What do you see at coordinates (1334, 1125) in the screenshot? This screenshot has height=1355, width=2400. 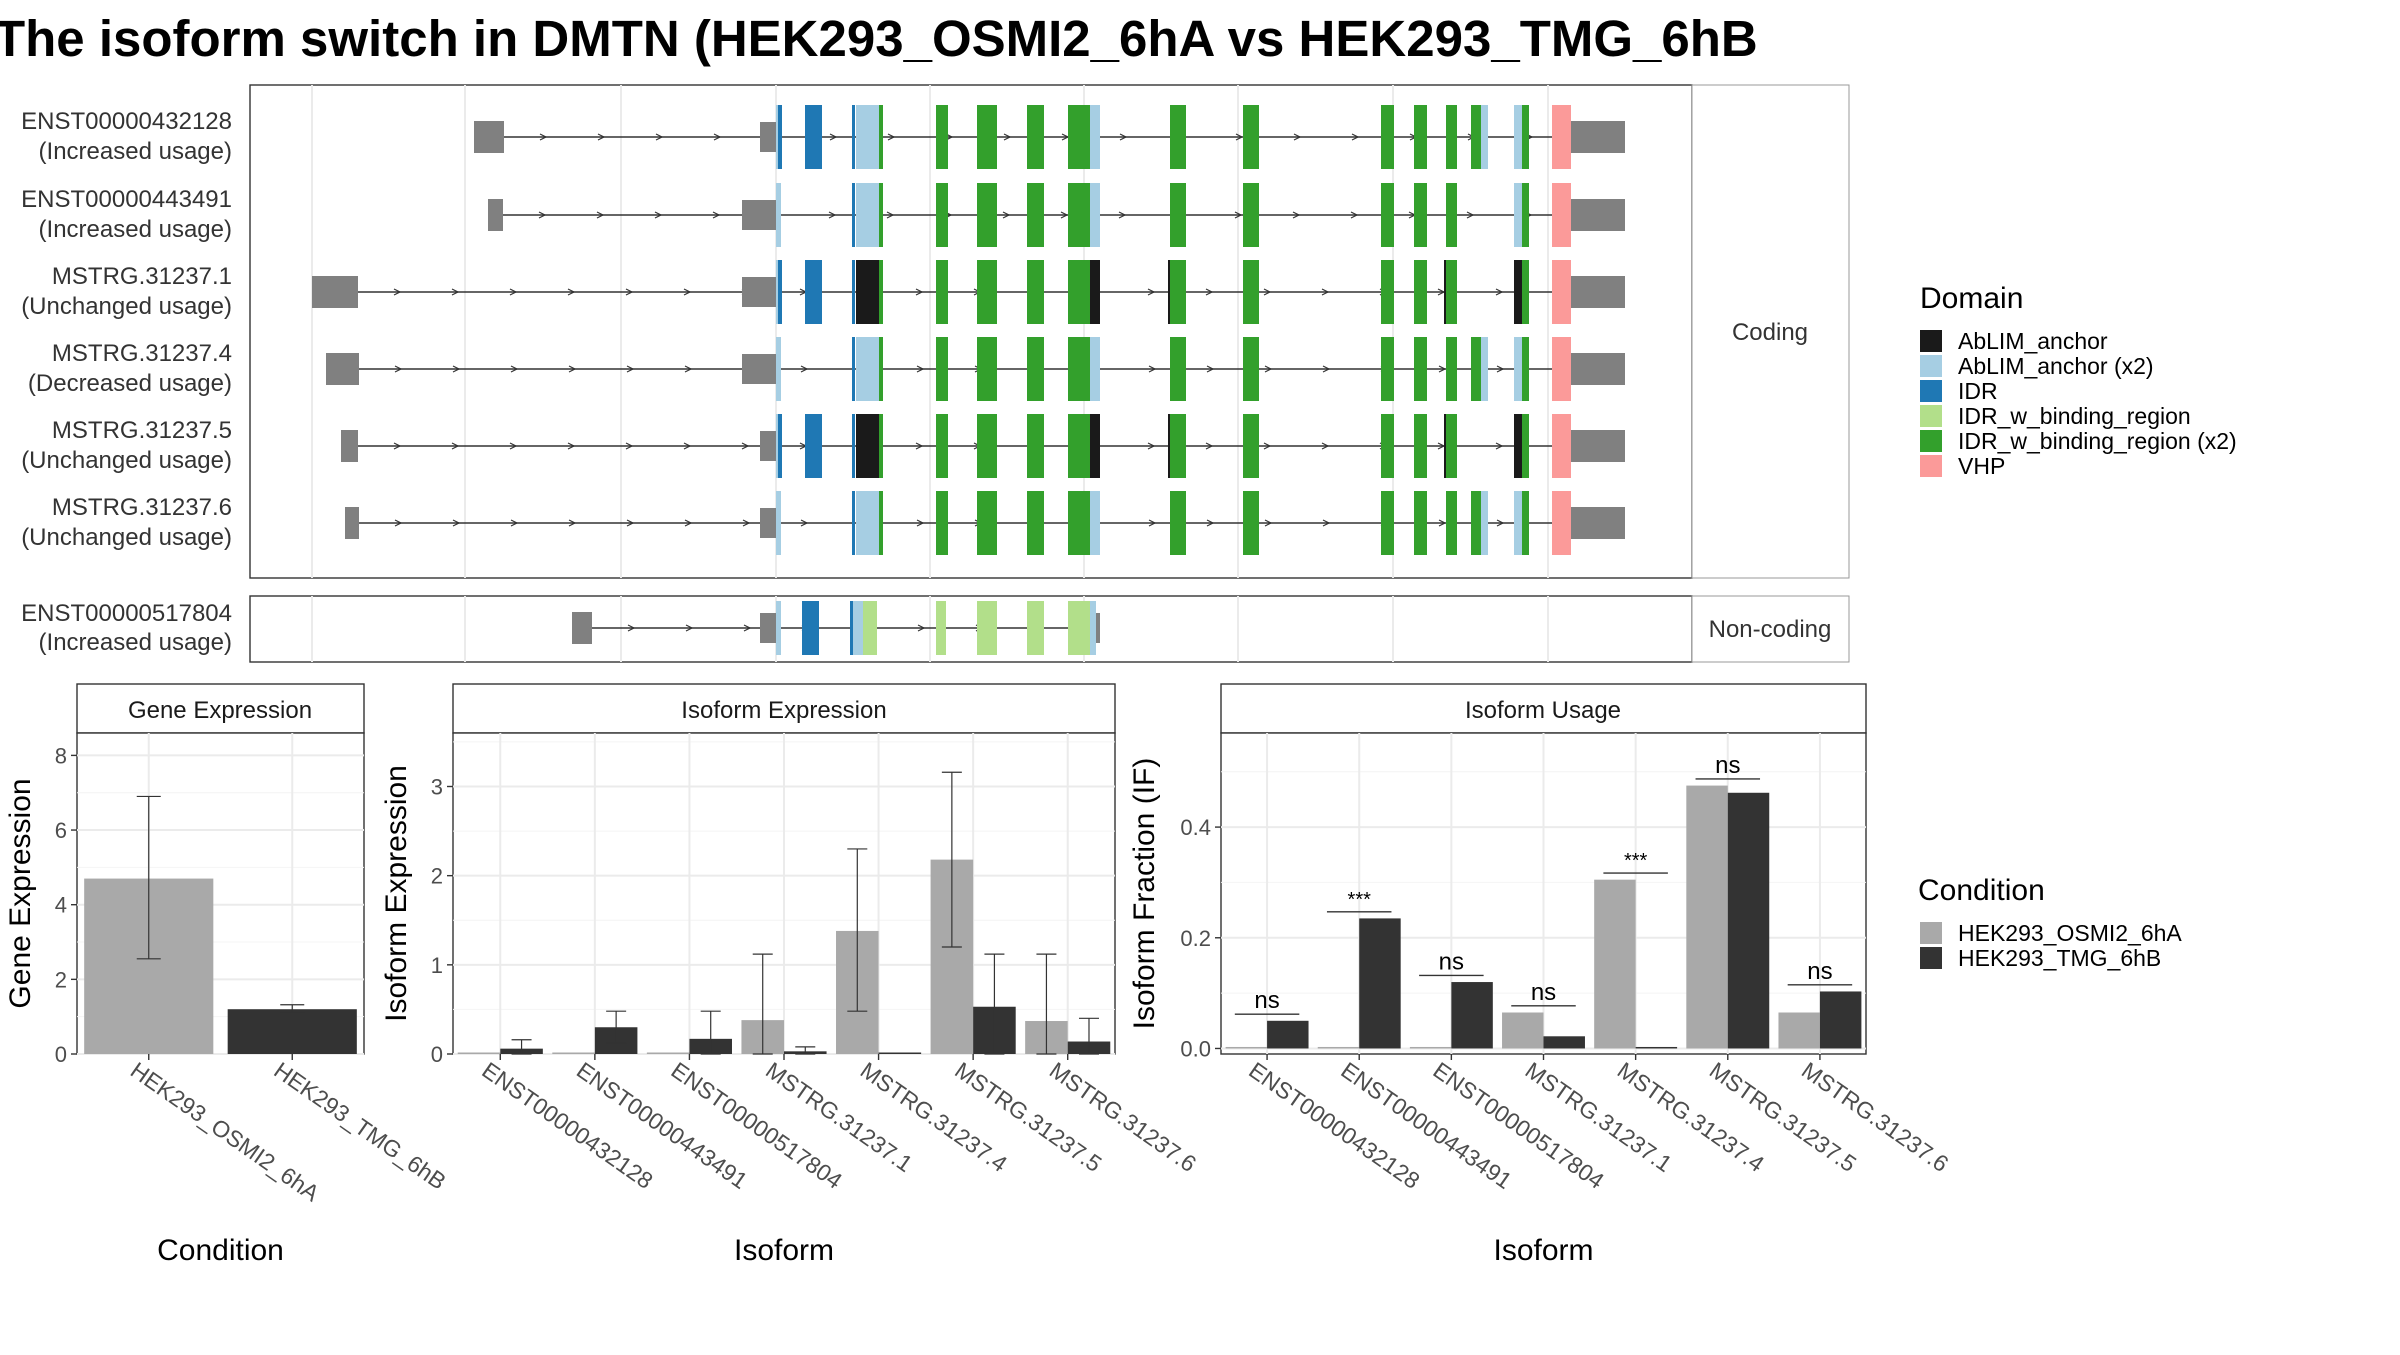 I see `x-tick-label: ENST00000432128` at bounding box center [1334, 1125].